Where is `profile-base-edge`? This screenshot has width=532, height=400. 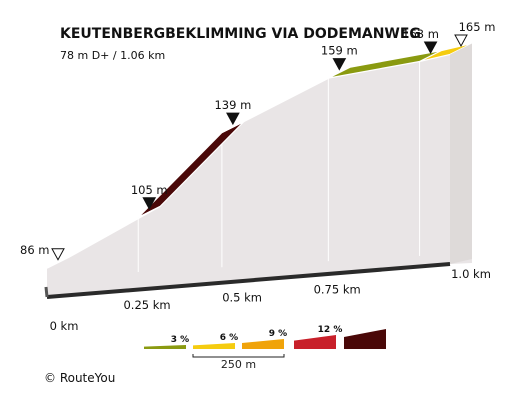
profile-base-edge is located at coordinates (46, 292).